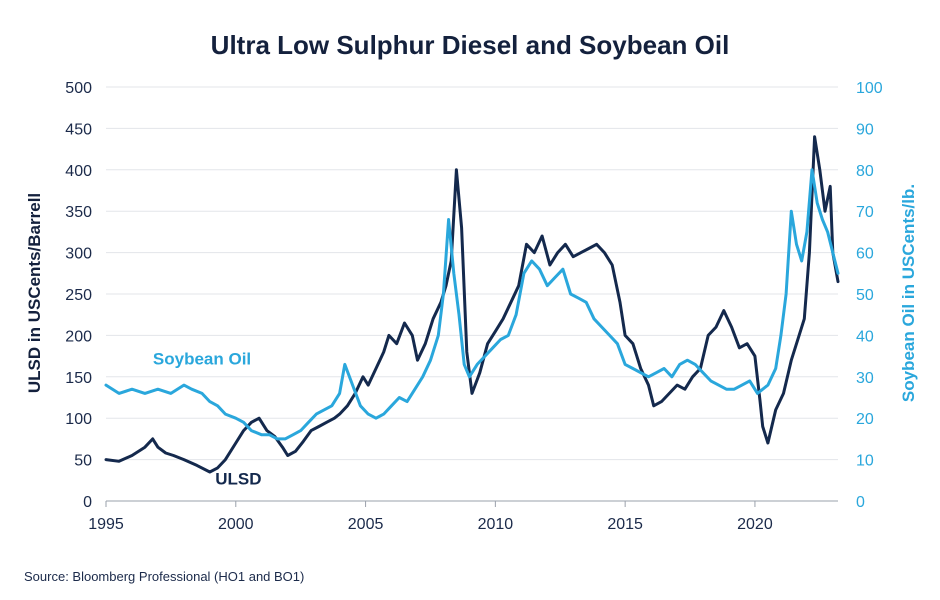 The image size is (940, 600). I want to click on series-label-soybean-oil: Soybean Oil, so click(202, 358).